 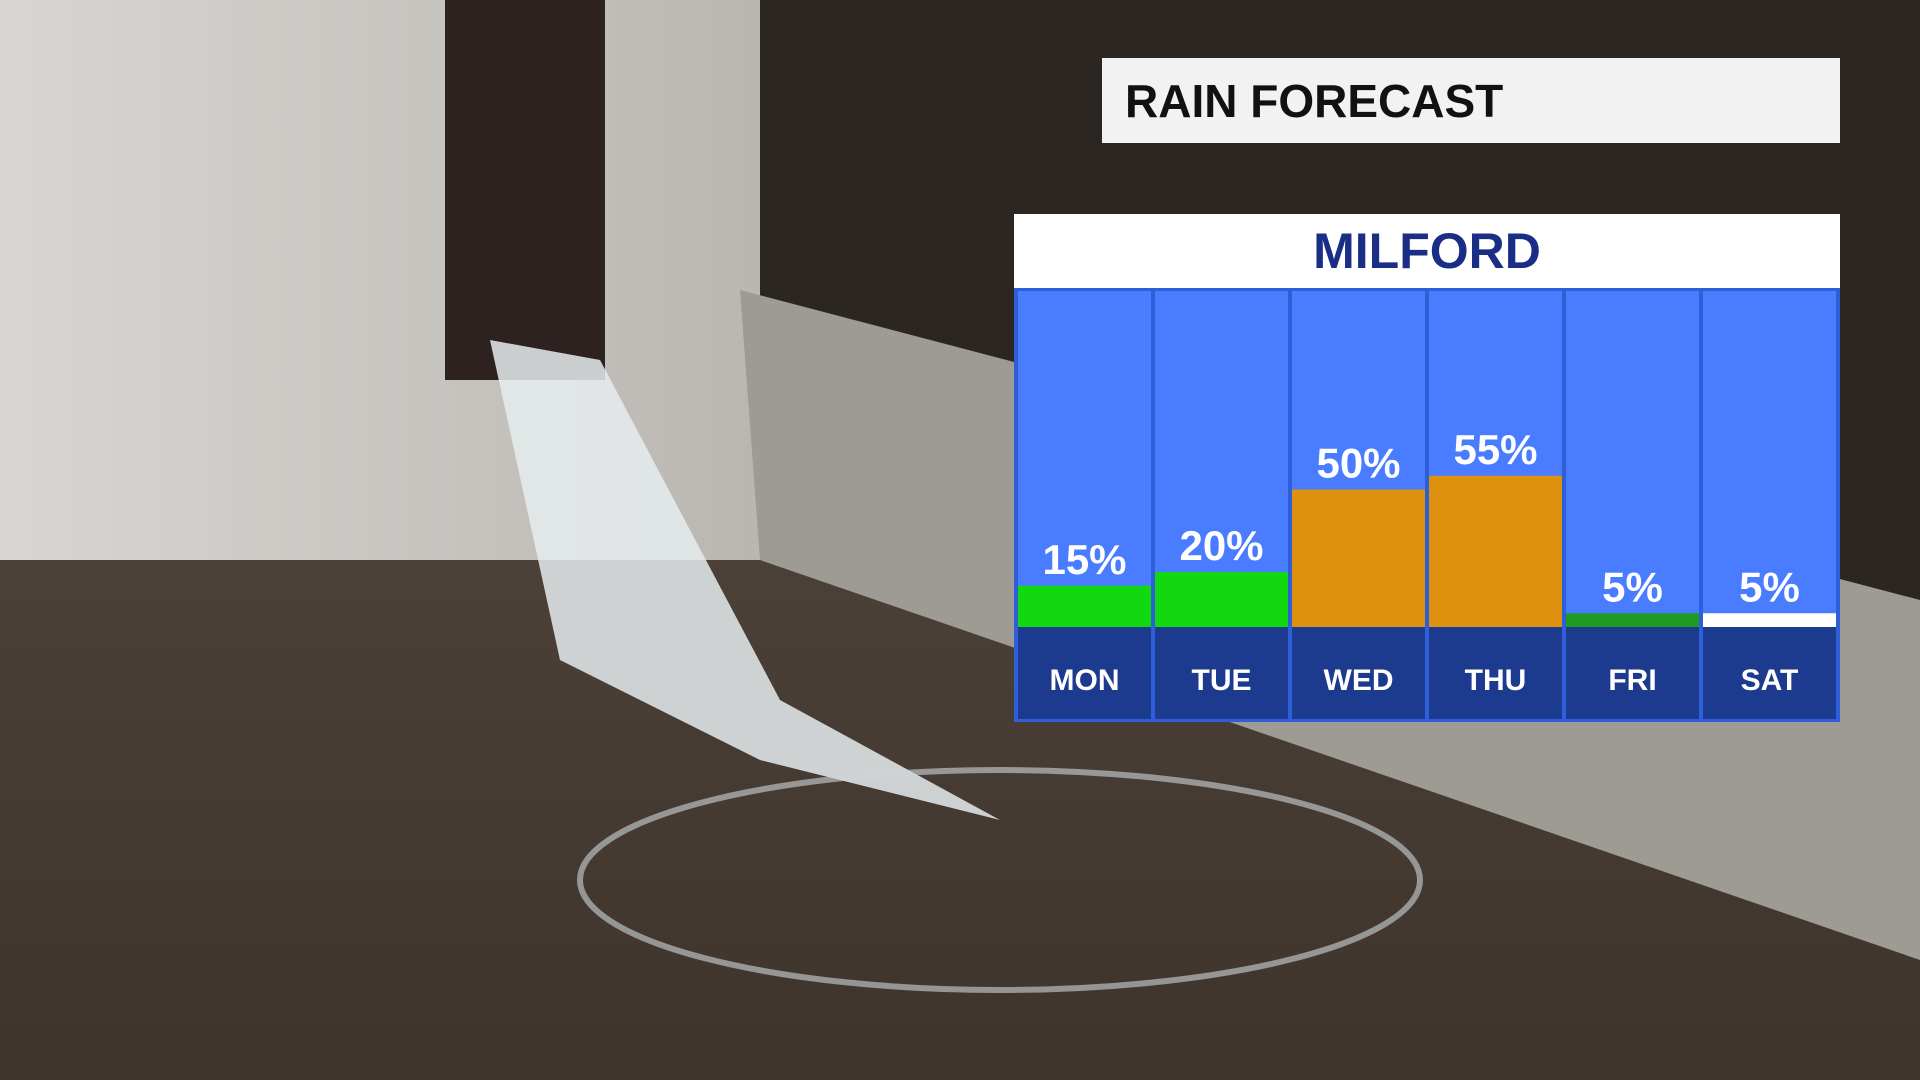 I want to click on panel-header, so click(x=1427, y=251).